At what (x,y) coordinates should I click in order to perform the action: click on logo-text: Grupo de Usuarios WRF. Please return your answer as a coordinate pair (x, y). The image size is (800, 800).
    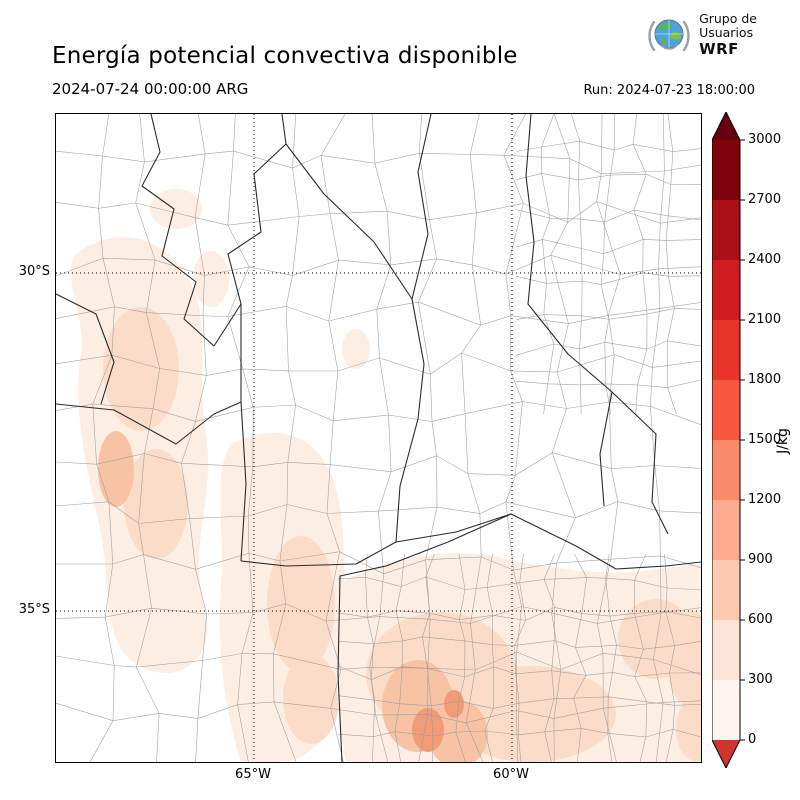
    Looking at the image, I should click on (728, 34).